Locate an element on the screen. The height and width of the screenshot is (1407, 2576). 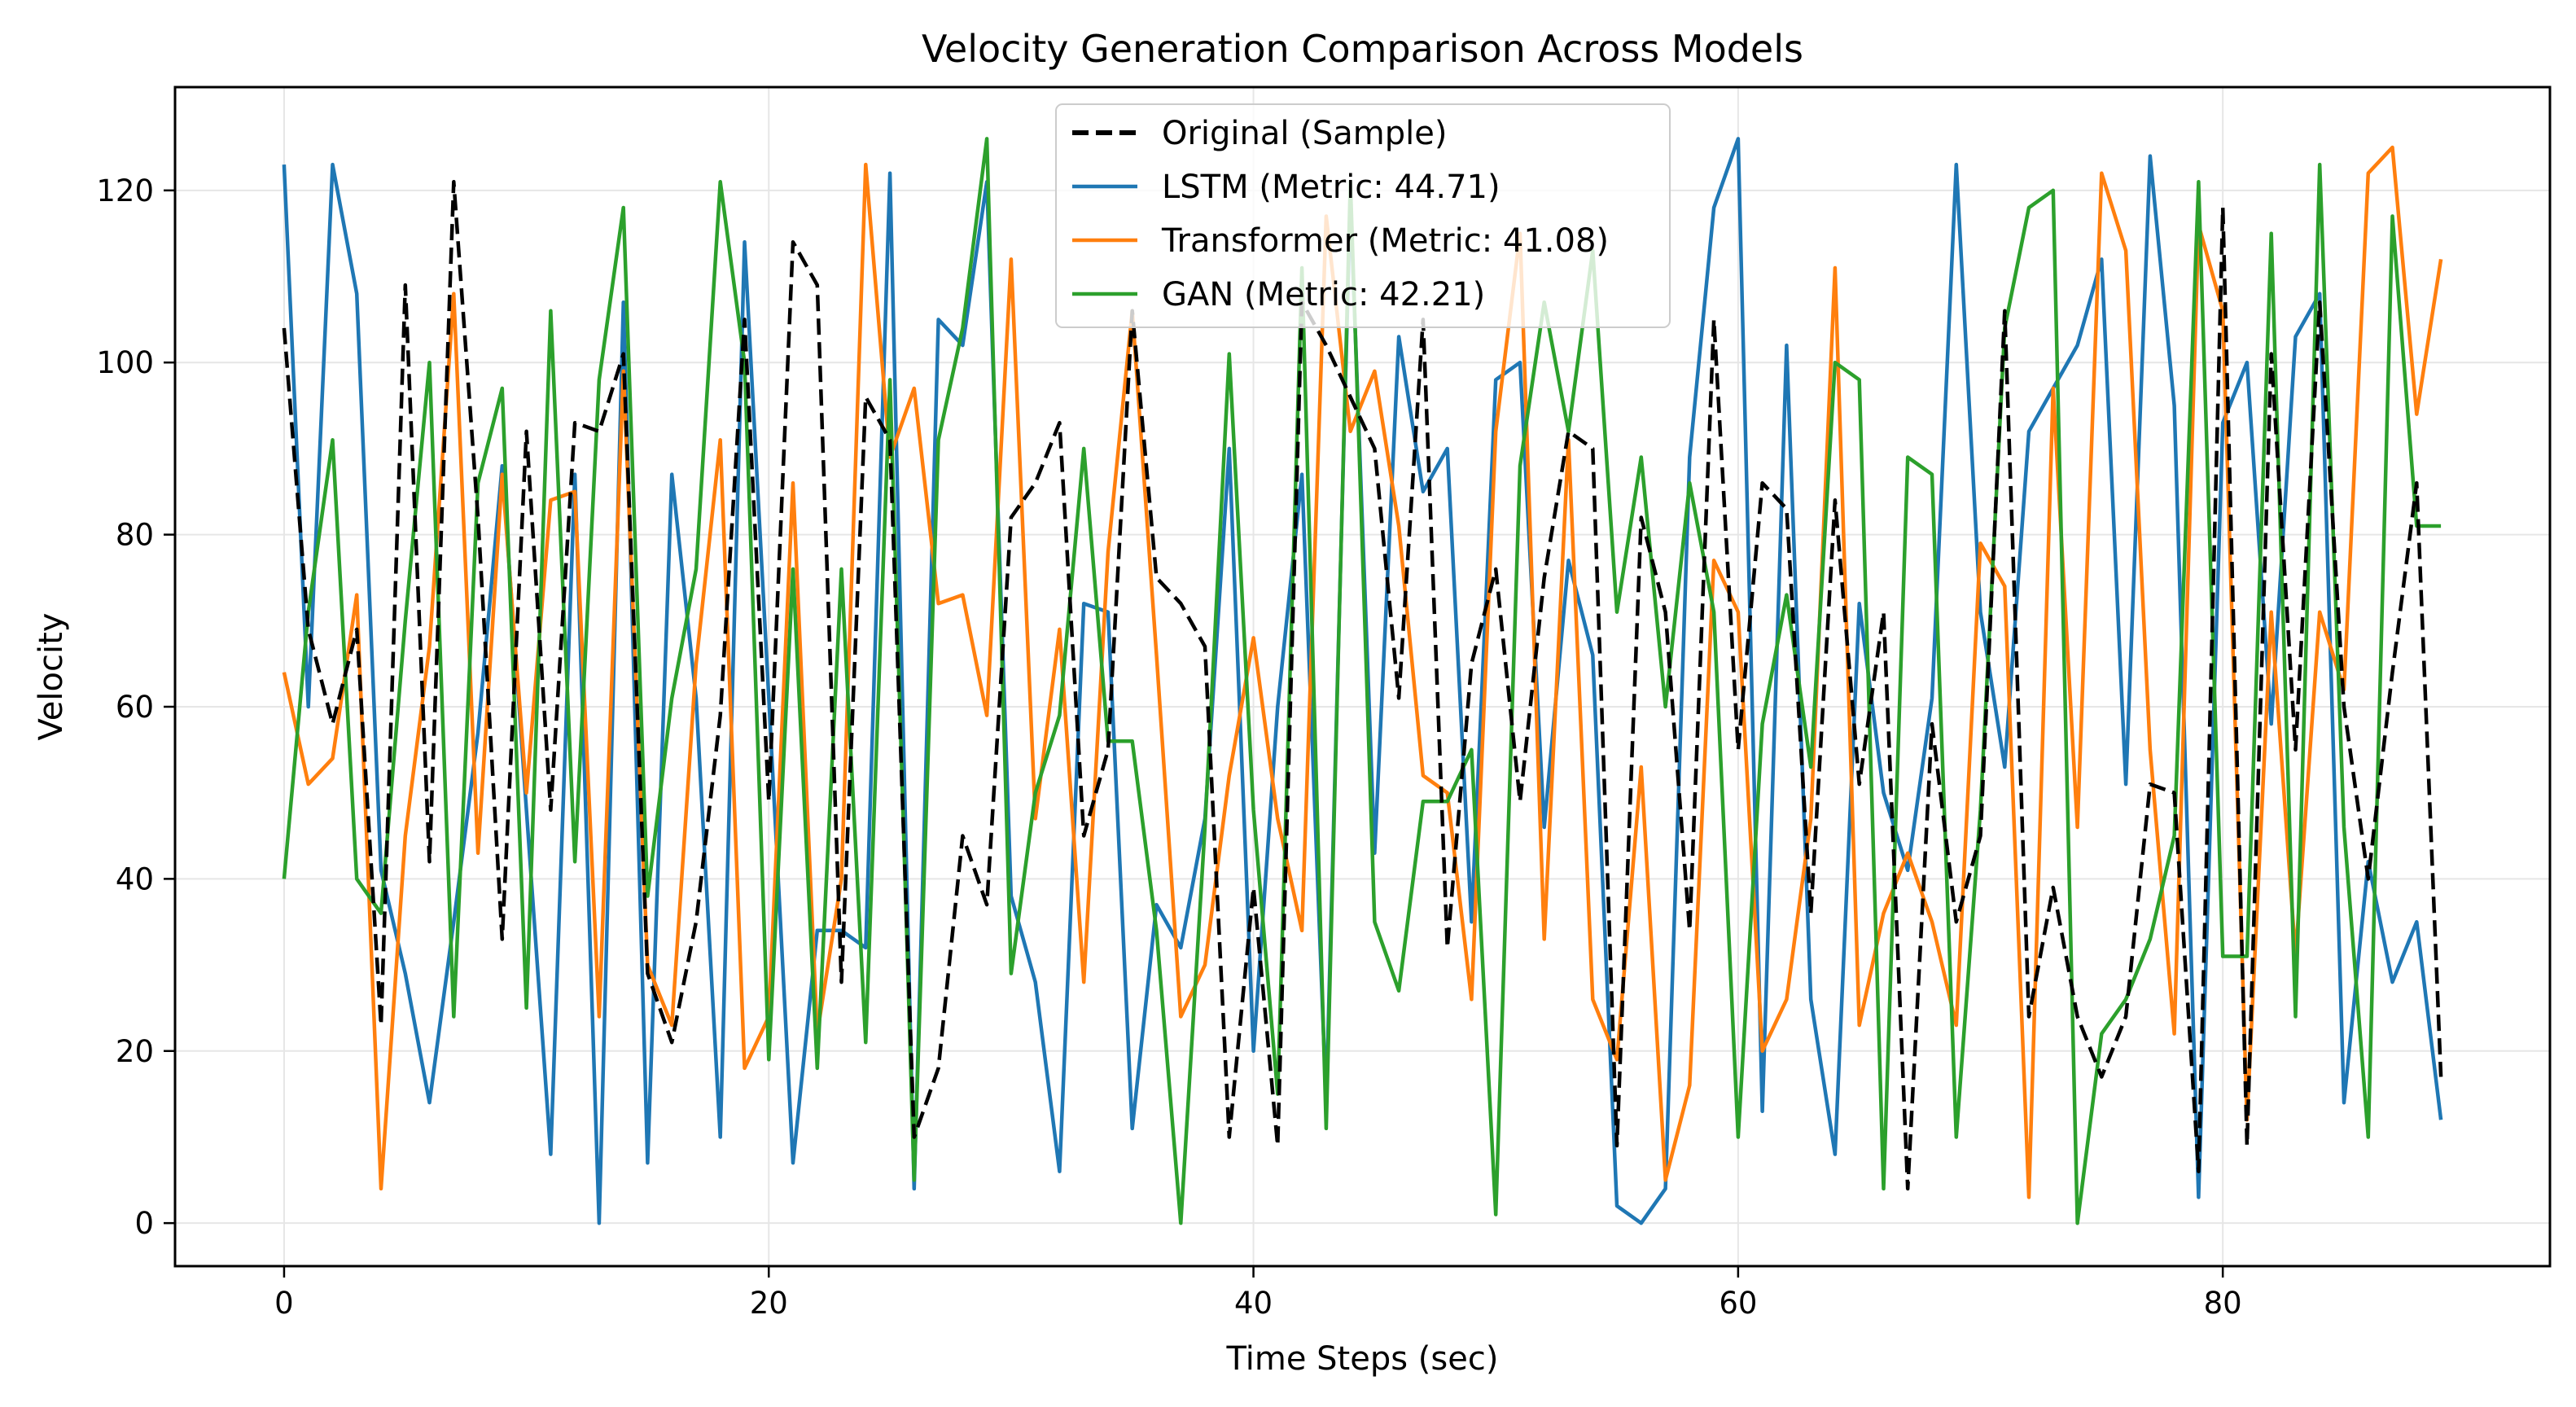
legend-box is located at coordinates (1363, 216).